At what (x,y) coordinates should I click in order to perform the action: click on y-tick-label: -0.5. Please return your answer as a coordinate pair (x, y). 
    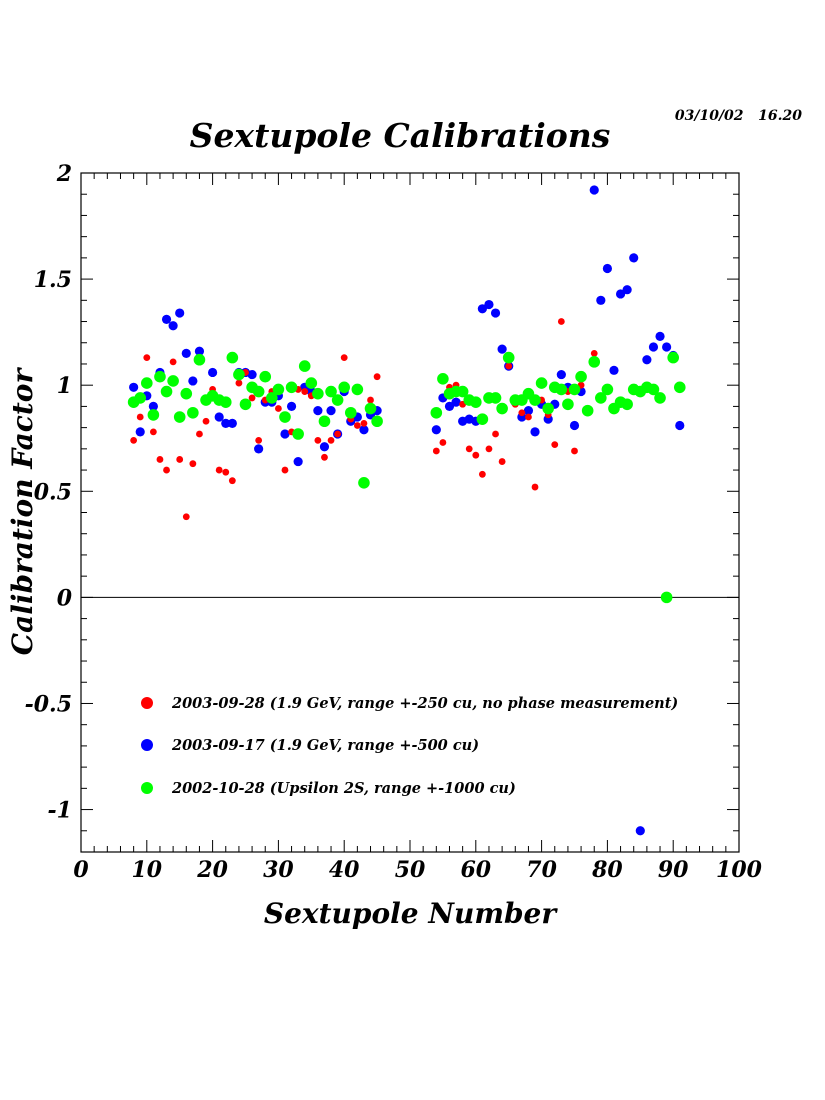
    Looking at the image, I should click on (48, 704).